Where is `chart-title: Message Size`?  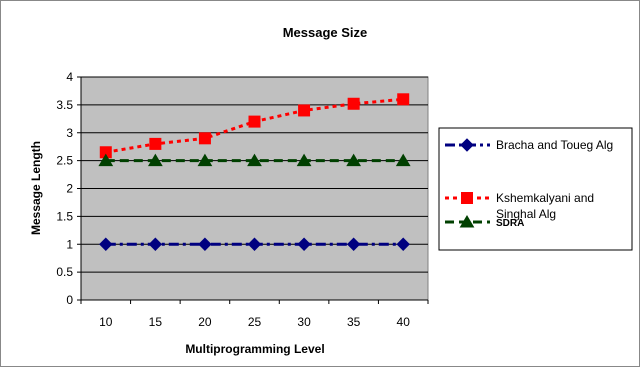 chart-title: Message Size is located at coordinates (325, 32).